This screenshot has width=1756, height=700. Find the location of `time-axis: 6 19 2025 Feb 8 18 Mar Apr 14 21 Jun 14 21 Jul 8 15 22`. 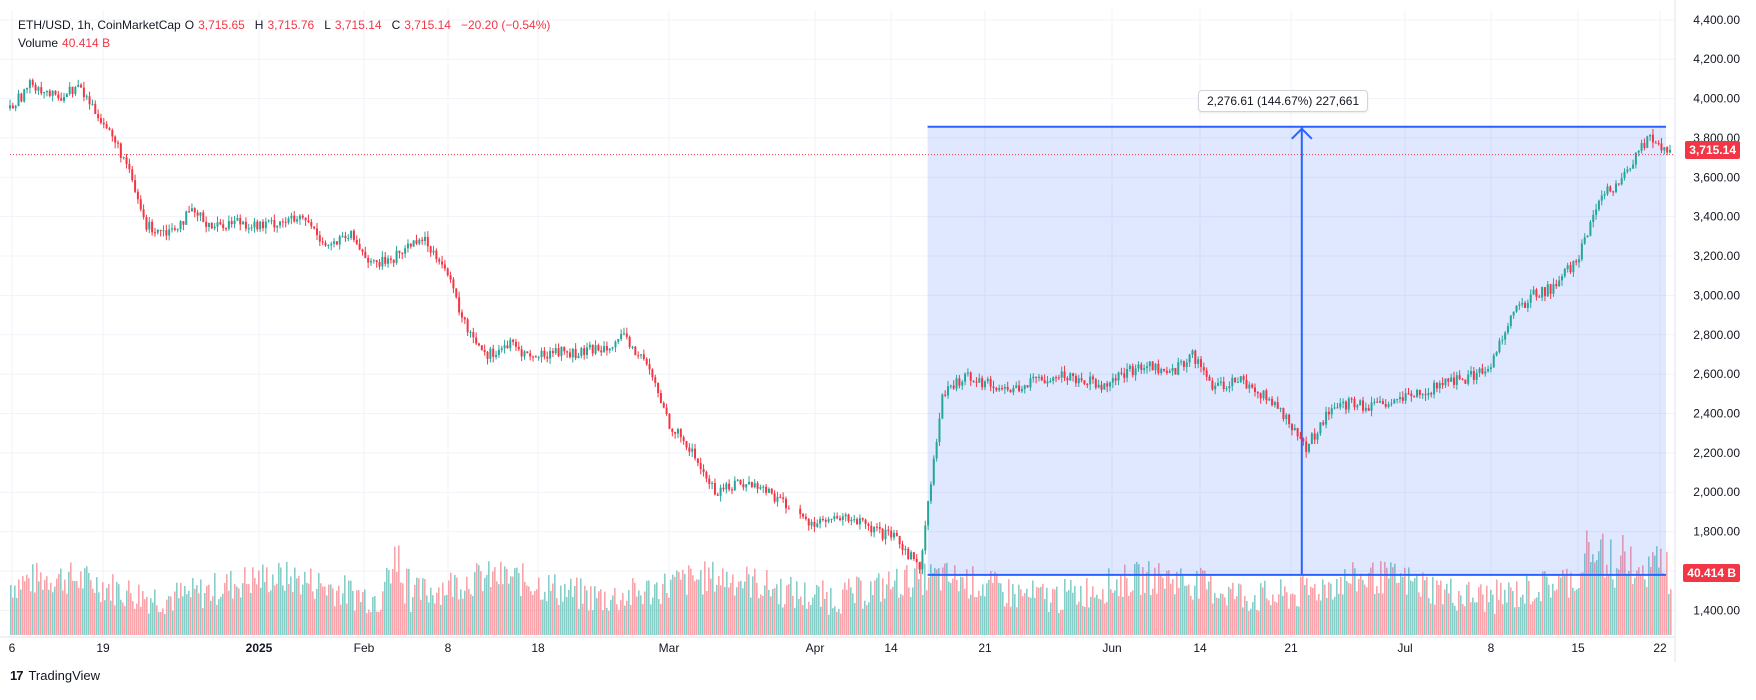

time-axis: 6 19 2025 Feb 8 18 Mar Apr 14 21 Jun 14 21 Jul 8 15 22 is located at coordinates (837, 645).